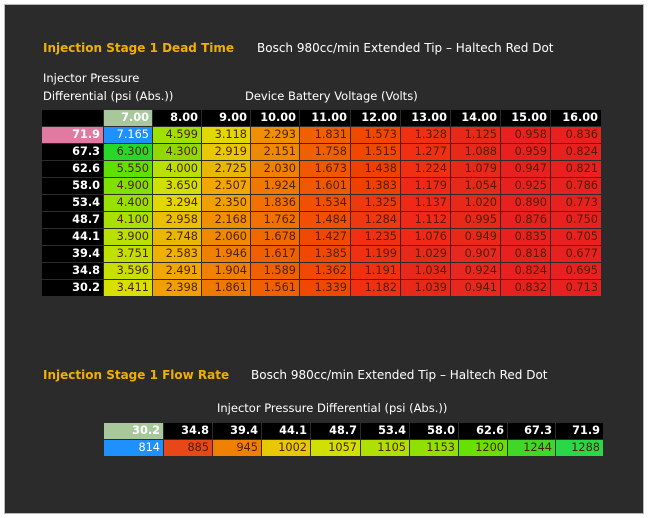 The height and width of the screenshot is (518, 648). Describe the element at coordinates (177, 135) in the screenshot. I see `table-cell: 4.599` at that location.